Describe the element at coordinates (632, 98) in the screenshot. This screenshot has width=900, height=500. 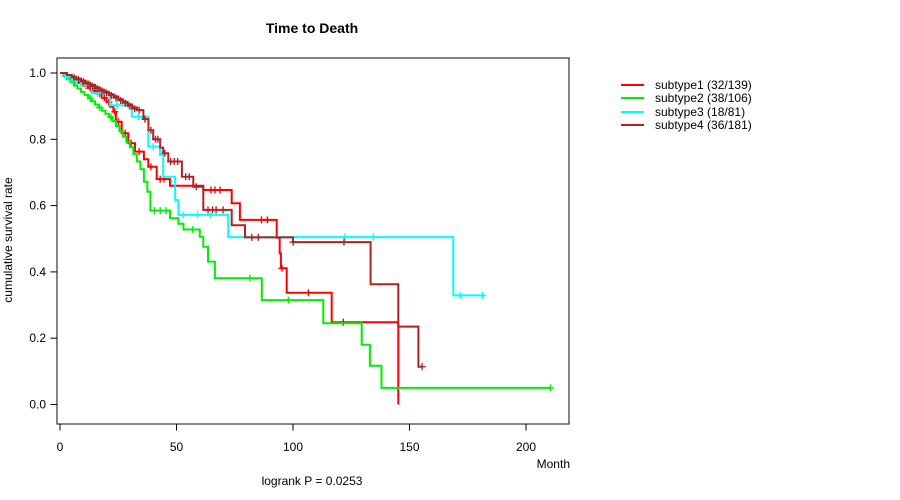
I see `legend-swatch-subtype2` at that location.